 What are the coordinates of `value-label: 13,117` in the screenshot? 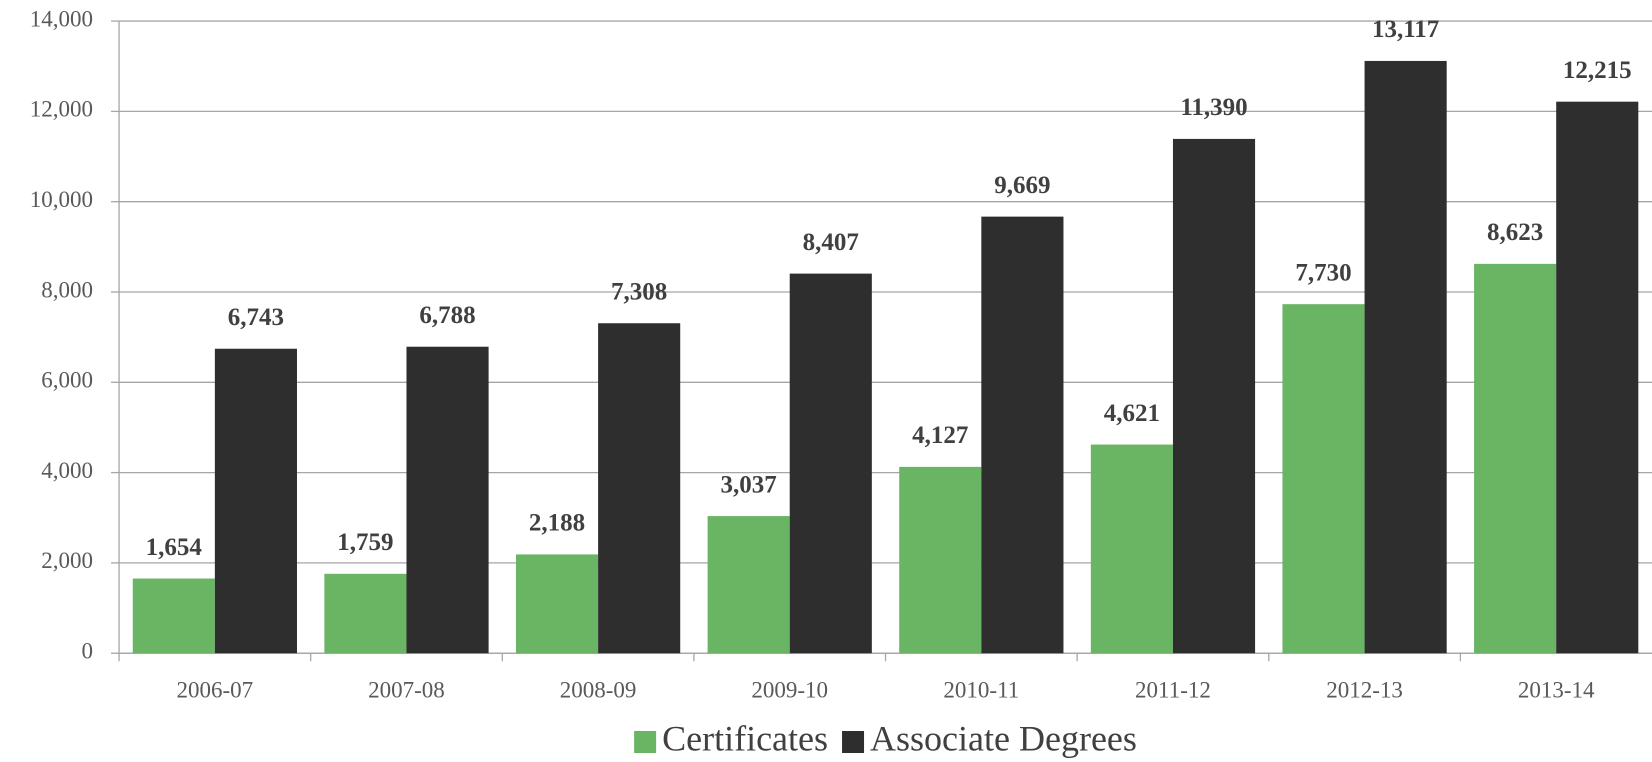 It's located at (1405, 29).